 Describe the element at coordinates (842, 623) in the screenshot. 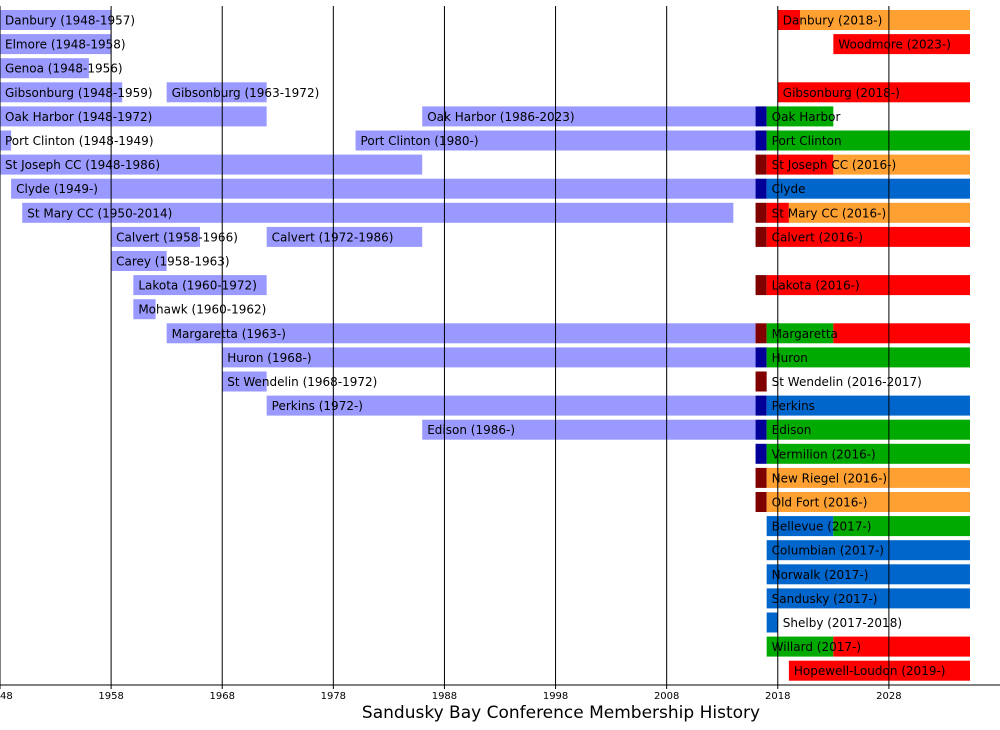

I see `segment-label: Shelby (2017-2018)` at that location.